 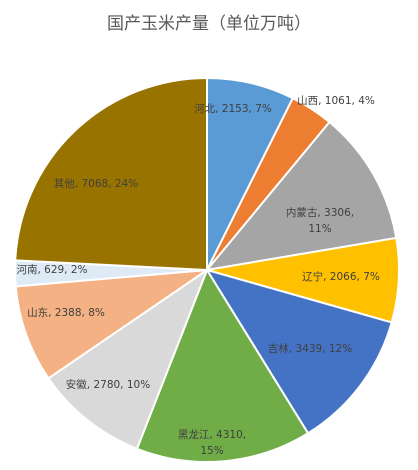 What do you see at coordinates (108, 384) in the screenshot?
I see `data-label-7: 安徽, 2780, 10%` at bounding box center [108, 384].